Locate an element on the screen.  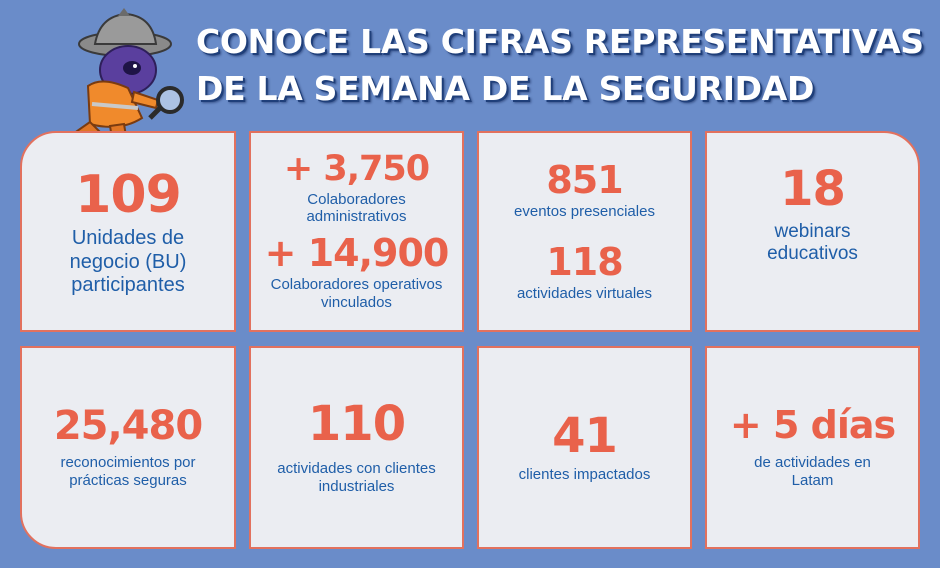
stat-card-dias: + 5 días de actividades en Latam is located at coordinates (812, 447).